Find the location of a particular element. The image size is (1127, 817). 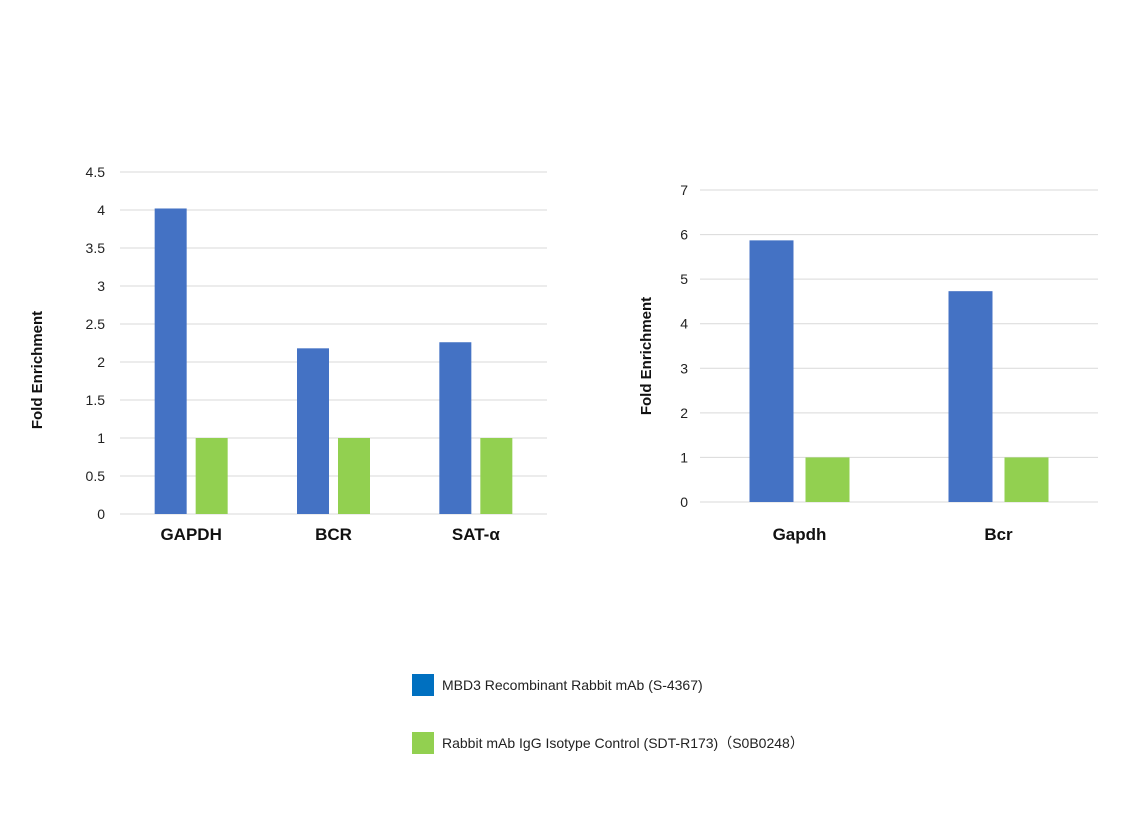

legend-swatch-igg is located at coordinates (423, 743).